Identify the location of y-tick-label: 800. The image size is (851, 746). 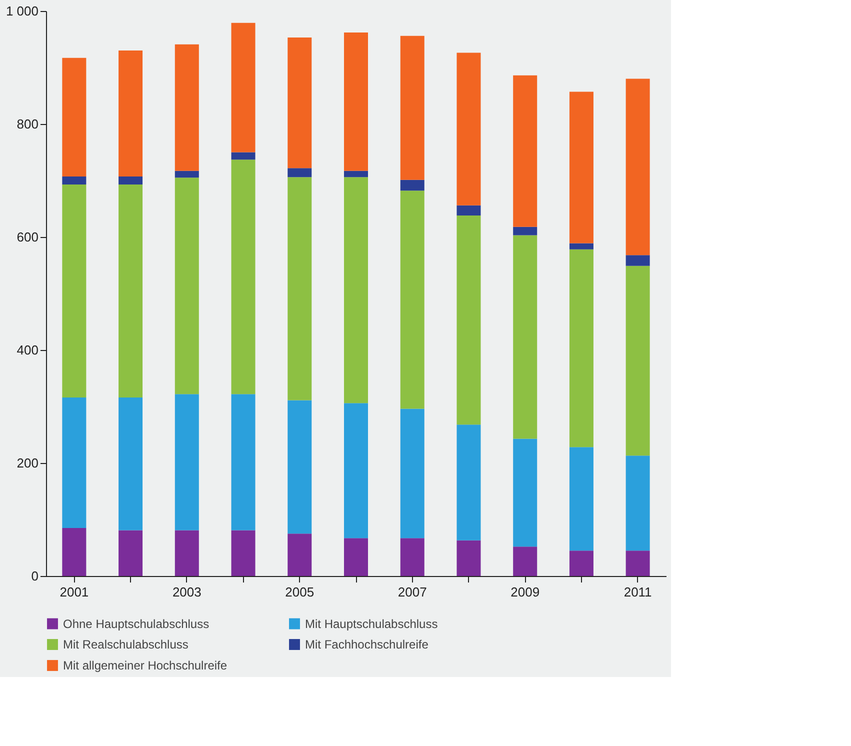
(27, 124).